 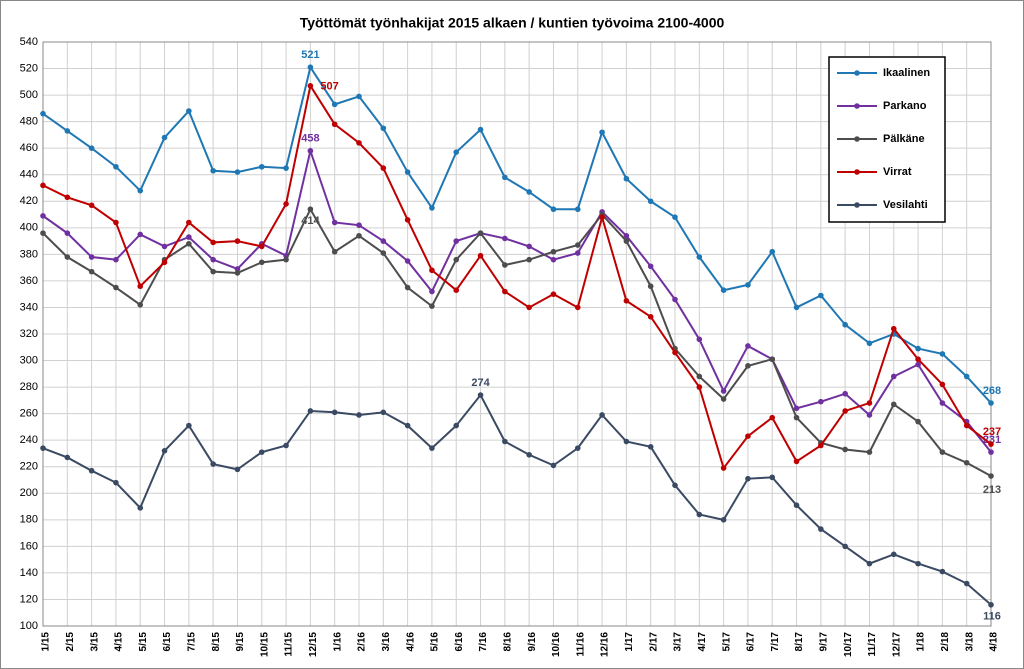 I want to click on y-tick-label: 100, so click(x=29, y=626).